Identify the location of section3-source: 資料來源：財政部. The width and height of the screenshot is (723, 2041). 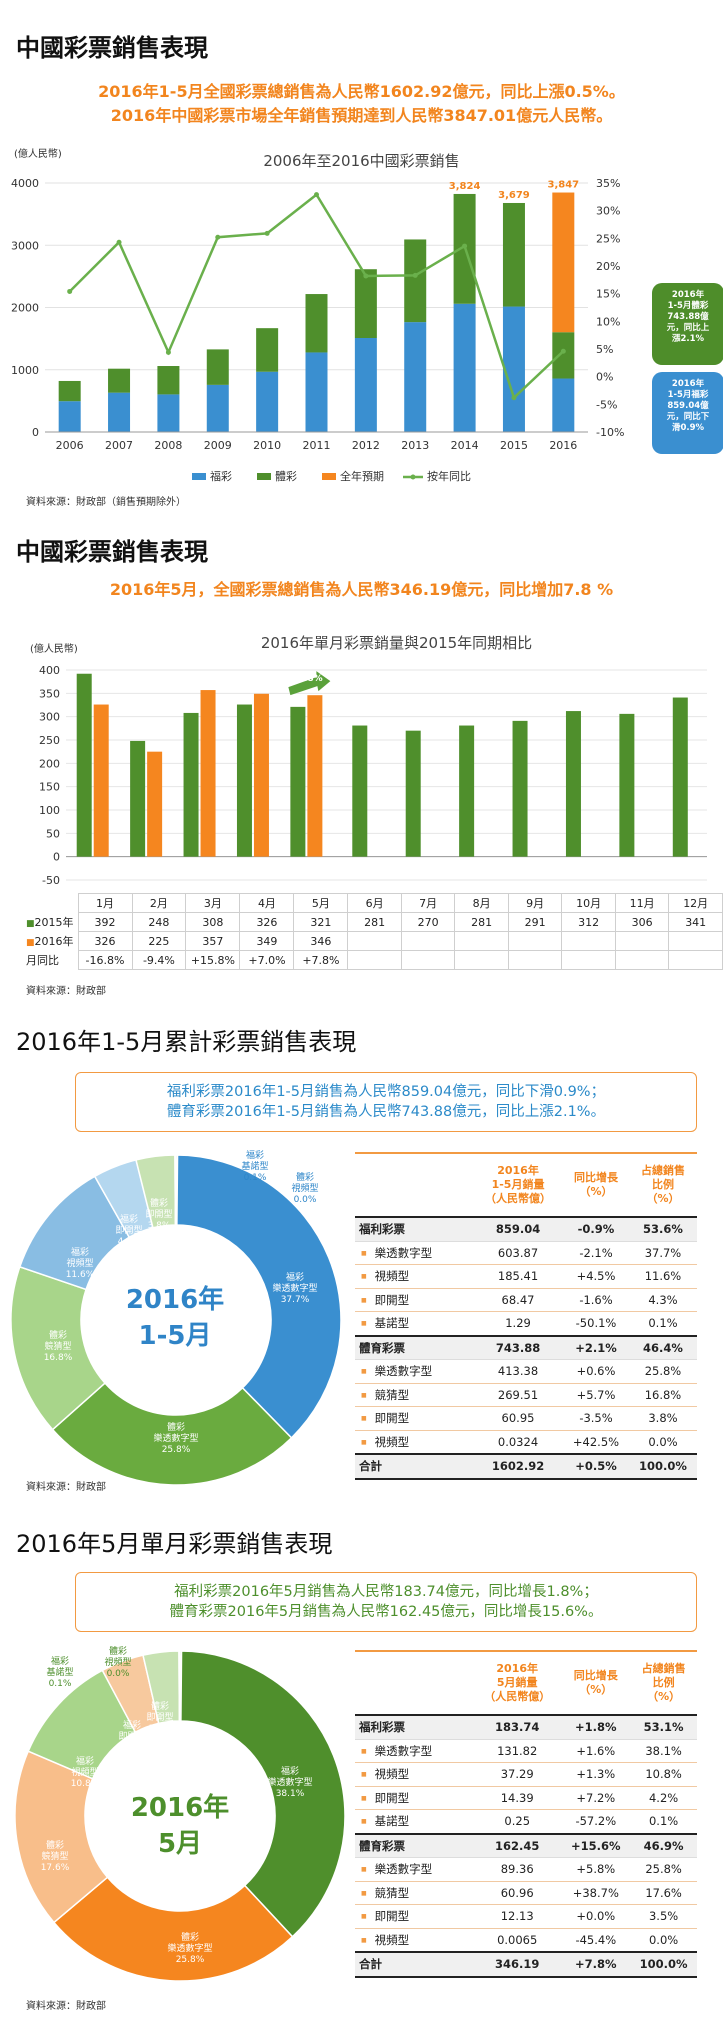
(66, 1487).